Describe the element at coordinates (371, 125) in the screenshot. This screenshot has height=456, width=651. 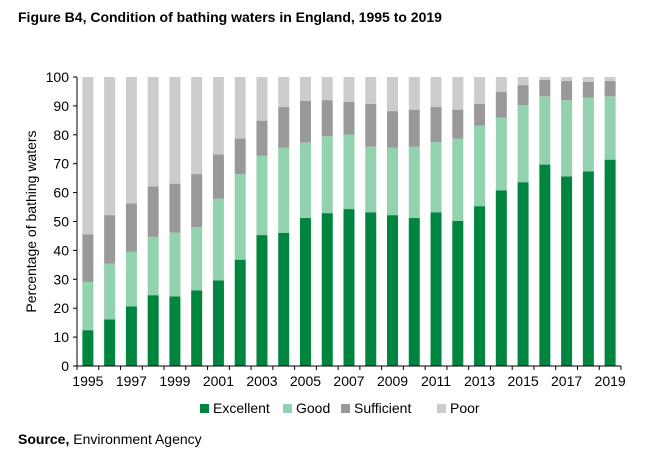
I see `bar-sufficient-2008` at that location.